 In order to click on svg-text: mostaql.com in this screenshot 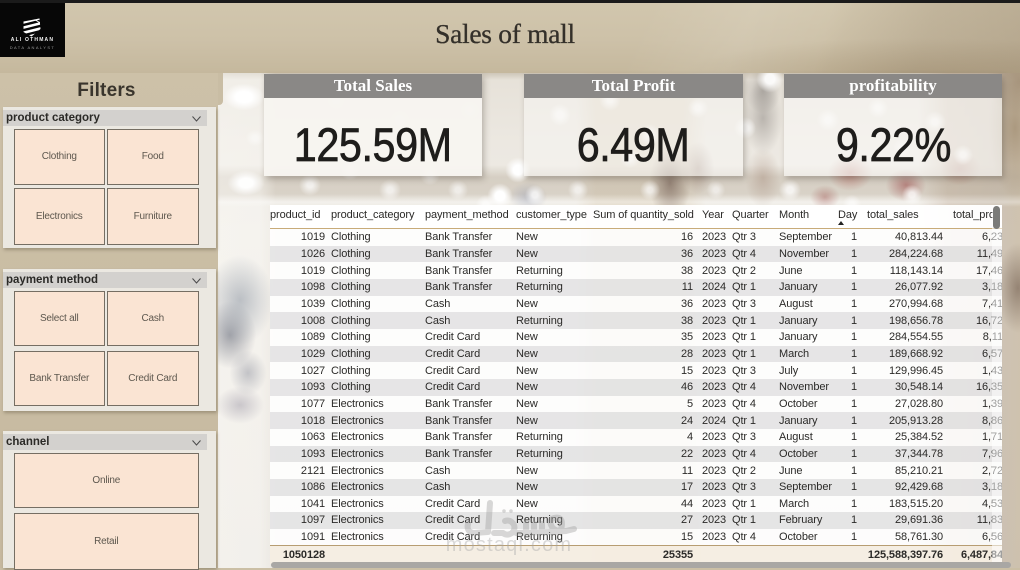, I will do `click(509, 545)`.